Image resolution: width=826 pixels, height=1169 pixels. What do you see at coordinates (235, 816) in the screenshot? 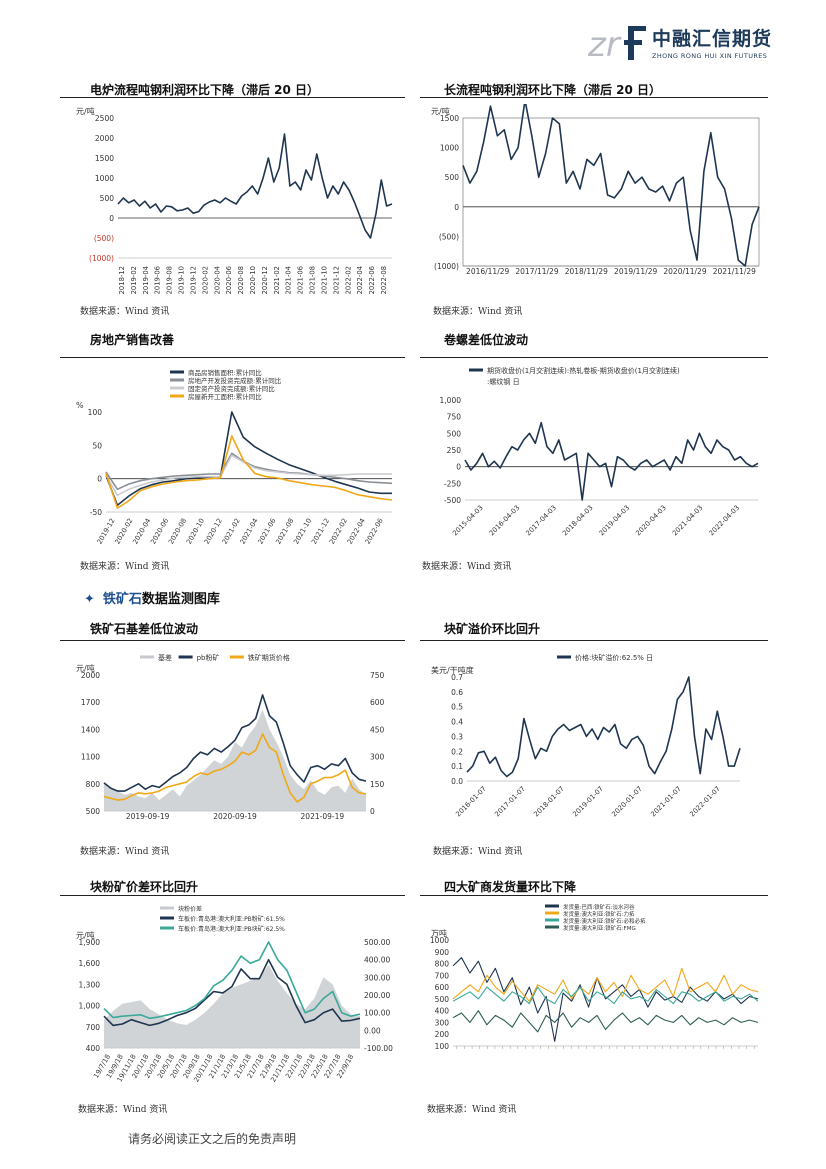
I see `x-tick-label: 2020-09-19` at bounding box center [235, 816].